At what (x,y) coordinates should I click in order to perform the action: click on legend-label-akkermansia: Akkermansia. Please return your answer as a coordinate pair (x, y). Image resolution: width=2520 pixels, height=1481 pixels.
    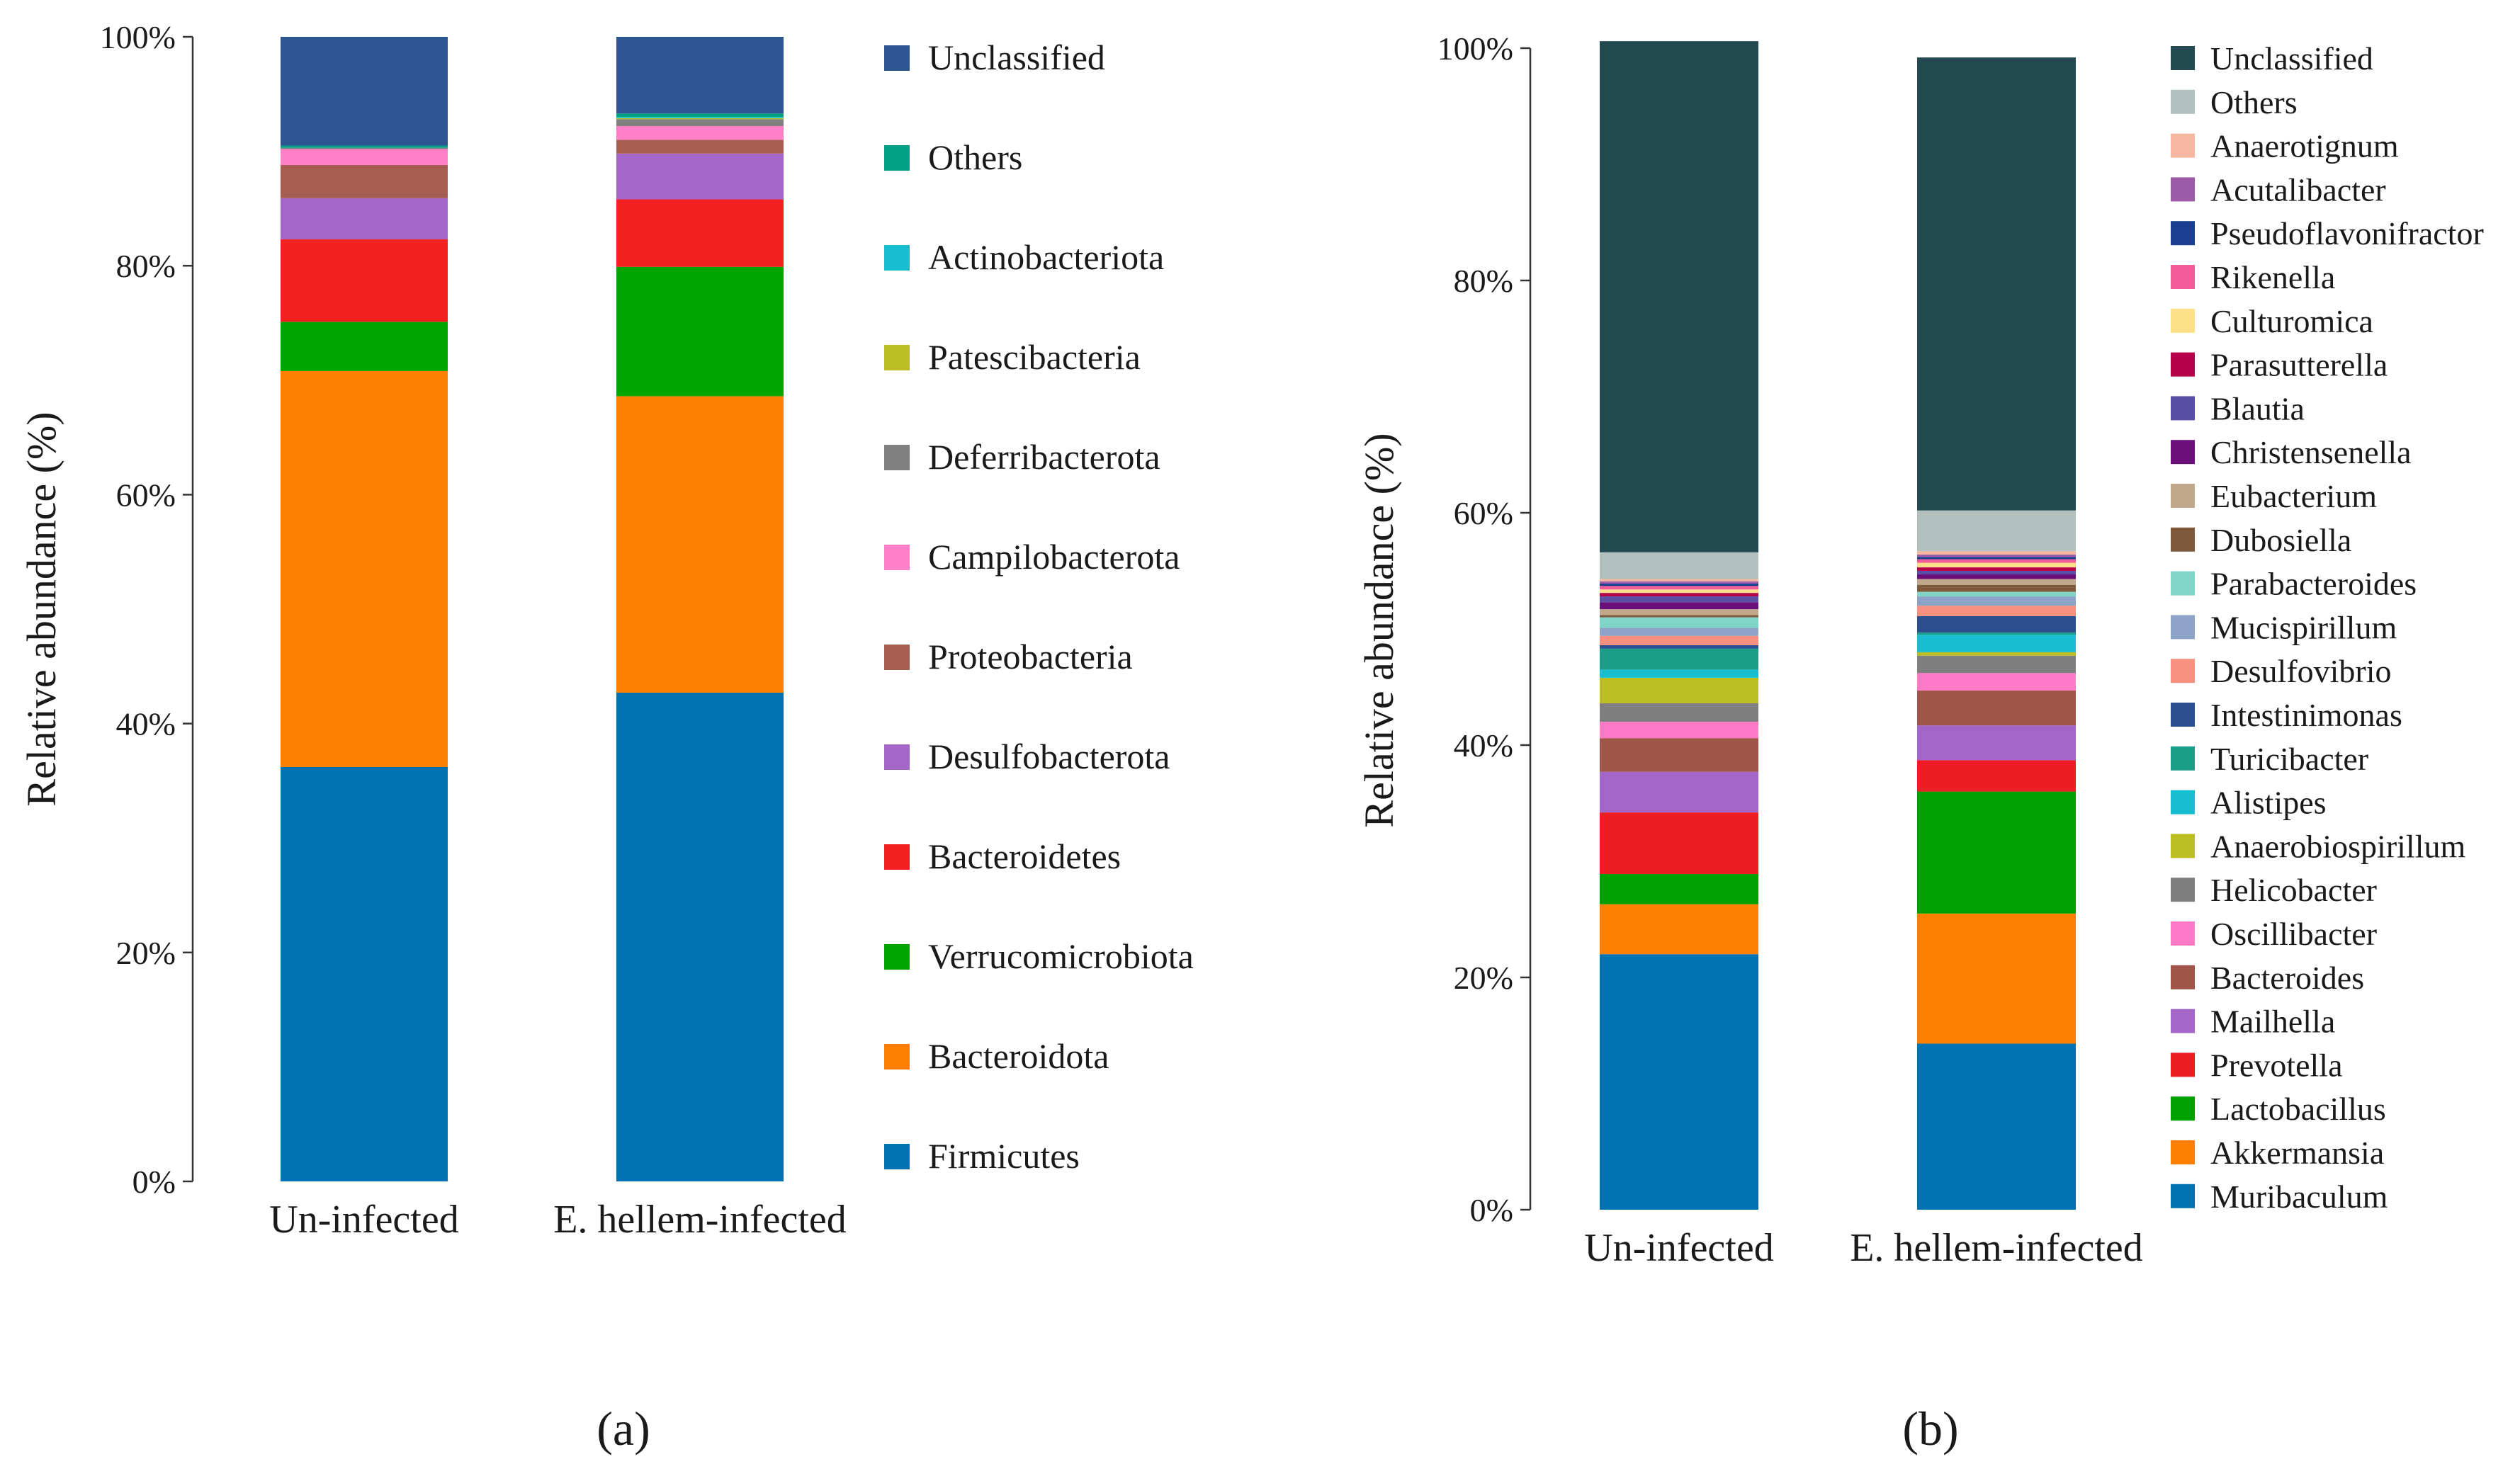
    Looking at the image, I should click on (2297, 1153).